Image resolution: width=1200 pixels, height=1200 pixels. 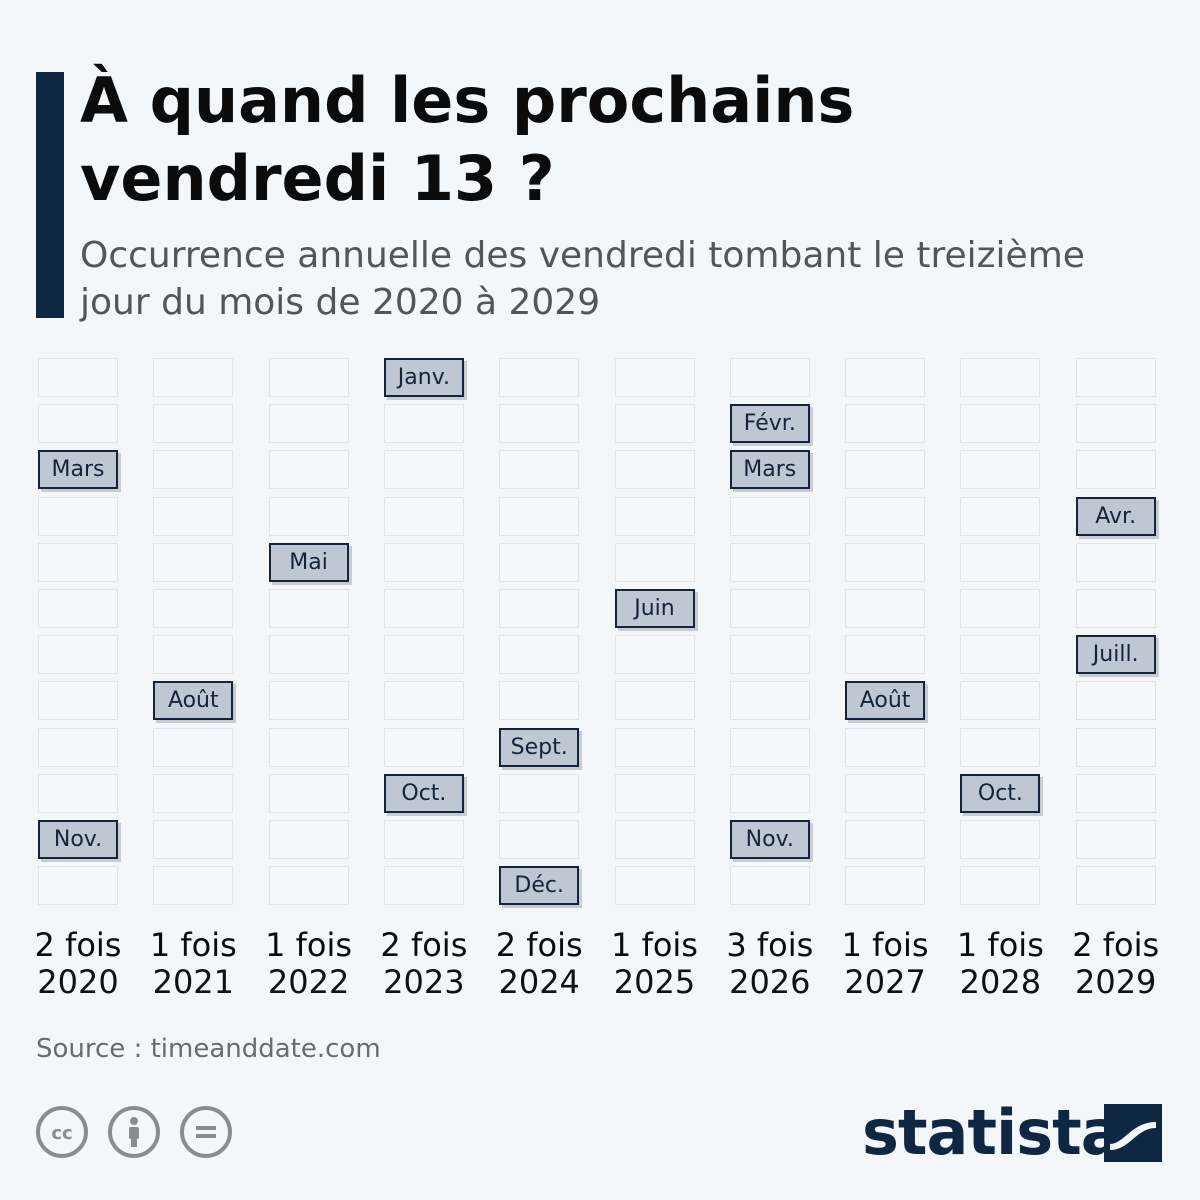 What do you see at coordinates (1000, 982) in the screenshot?
I see `year-label: 2028` at bounding box center [1000, 982].